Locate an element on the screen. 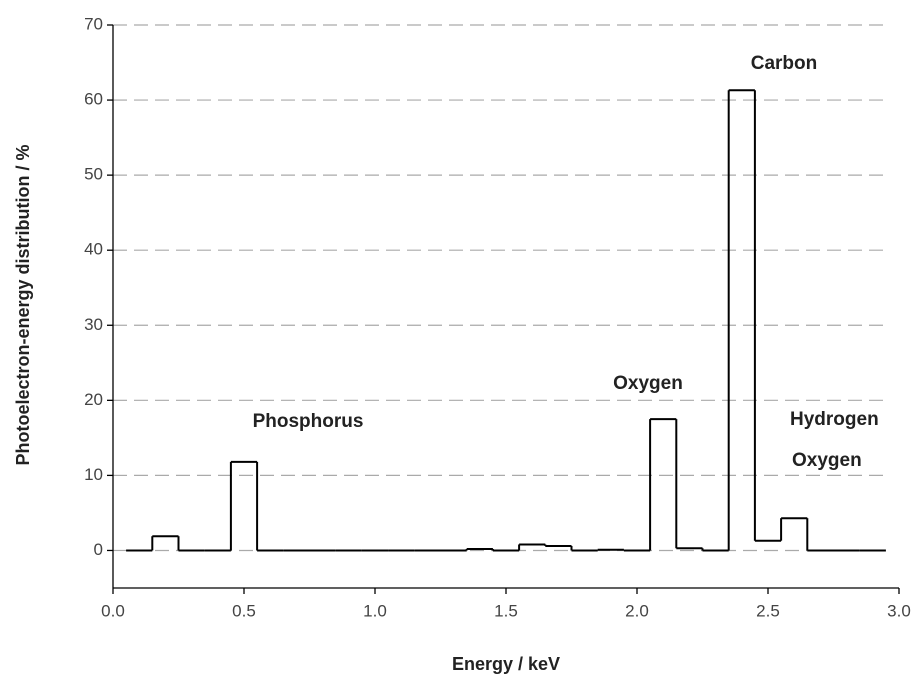 Image resolution: width=920 pixels, height=684 pixels. x-tick-label: 2.0 is located at coordinates (637, 610).